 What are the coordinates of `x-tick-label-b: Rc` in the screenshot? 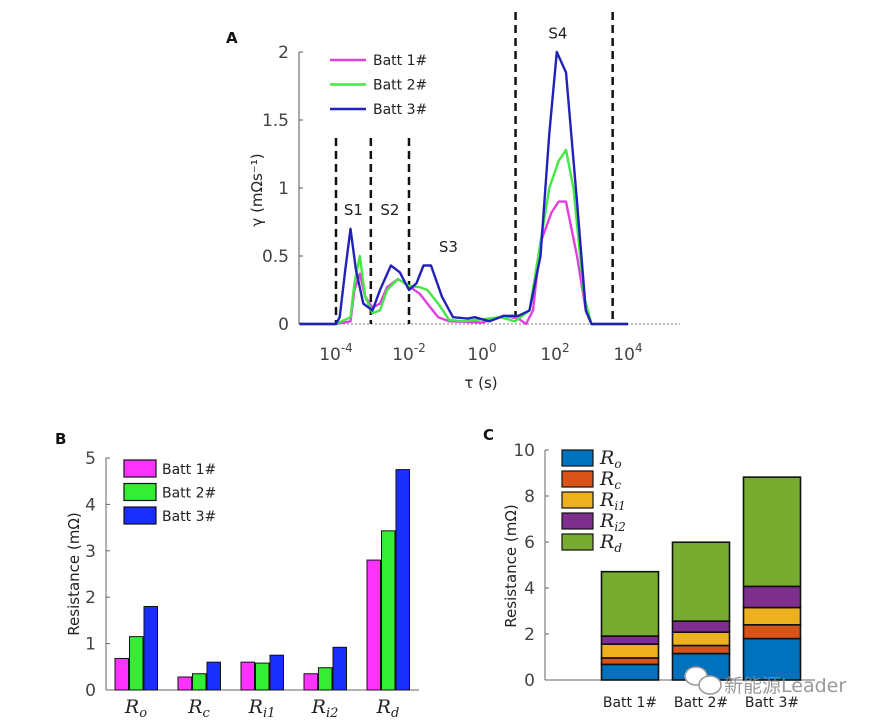 It's located at (198, 708).